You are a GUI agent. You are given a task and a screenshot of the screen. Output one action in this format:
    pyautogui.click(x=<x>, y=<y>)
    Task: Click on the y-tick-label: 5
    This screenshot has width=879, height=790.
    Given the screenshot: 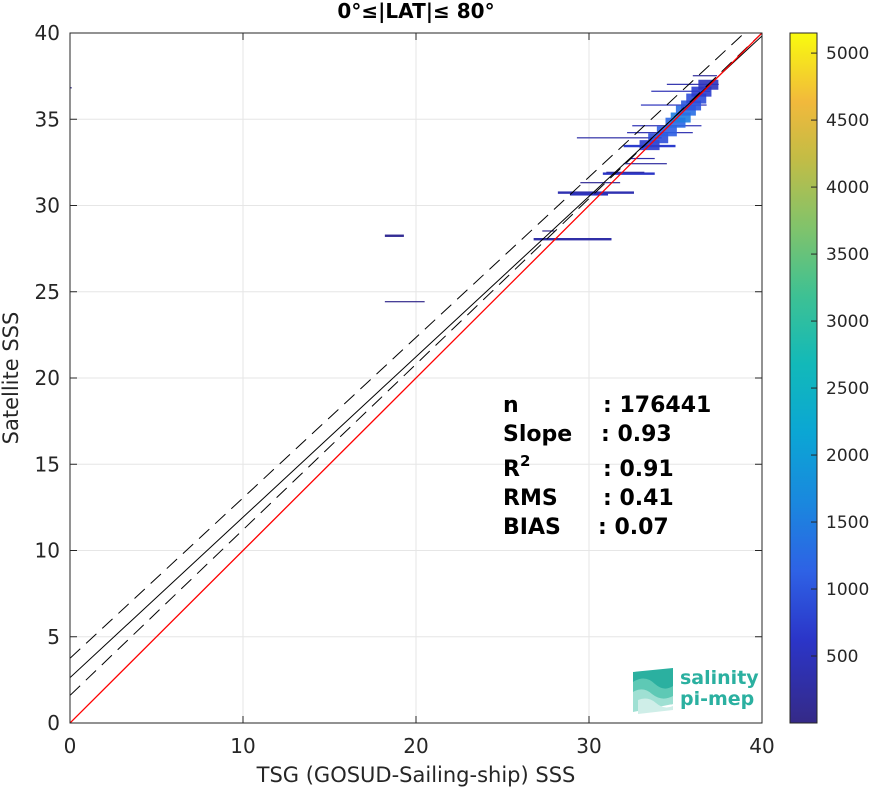 What is the action you would take?
    pyautogui.click(x=53, y=637)
    